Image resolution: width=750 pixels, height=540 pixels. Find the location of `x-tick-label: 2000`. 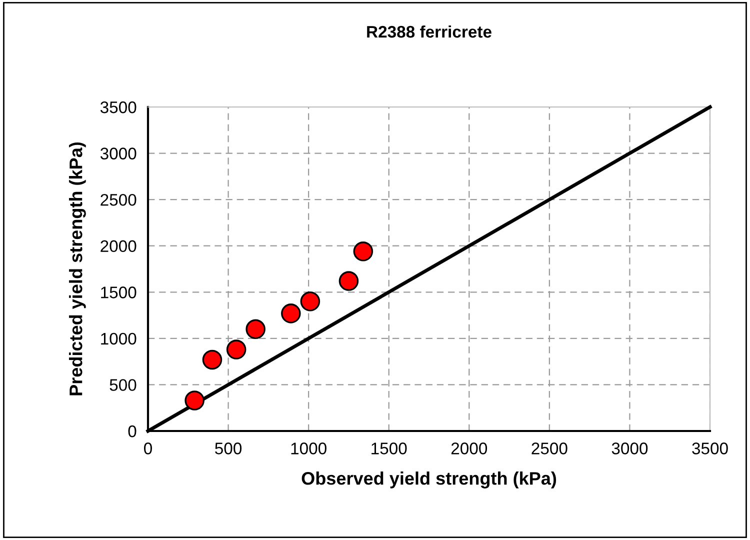

x-tick-label: 2000 is located at coordinates (469, 448).